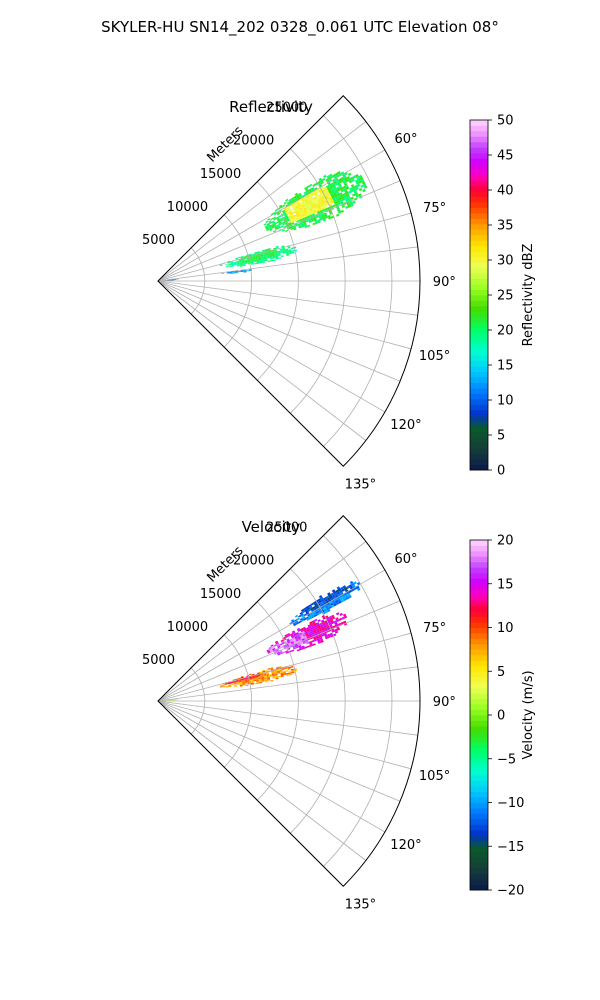  I want to click on colorbar-tick-label: 30, so click(505, 261).